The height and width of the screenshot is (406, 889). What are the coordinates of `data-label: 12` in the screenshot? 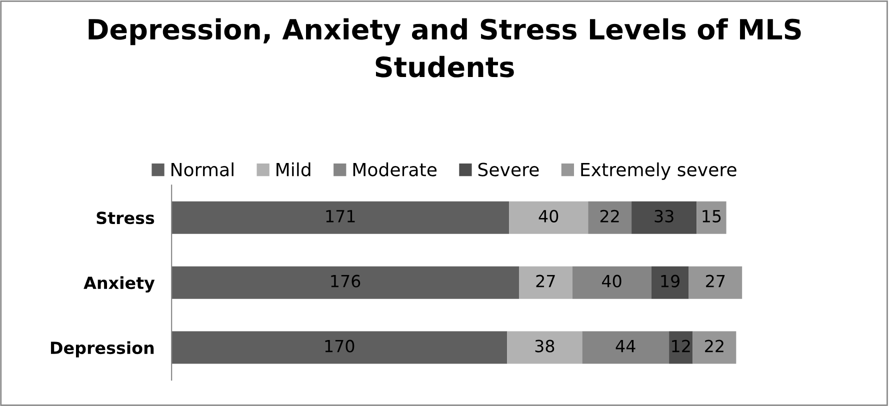 It's located at (681, 346).